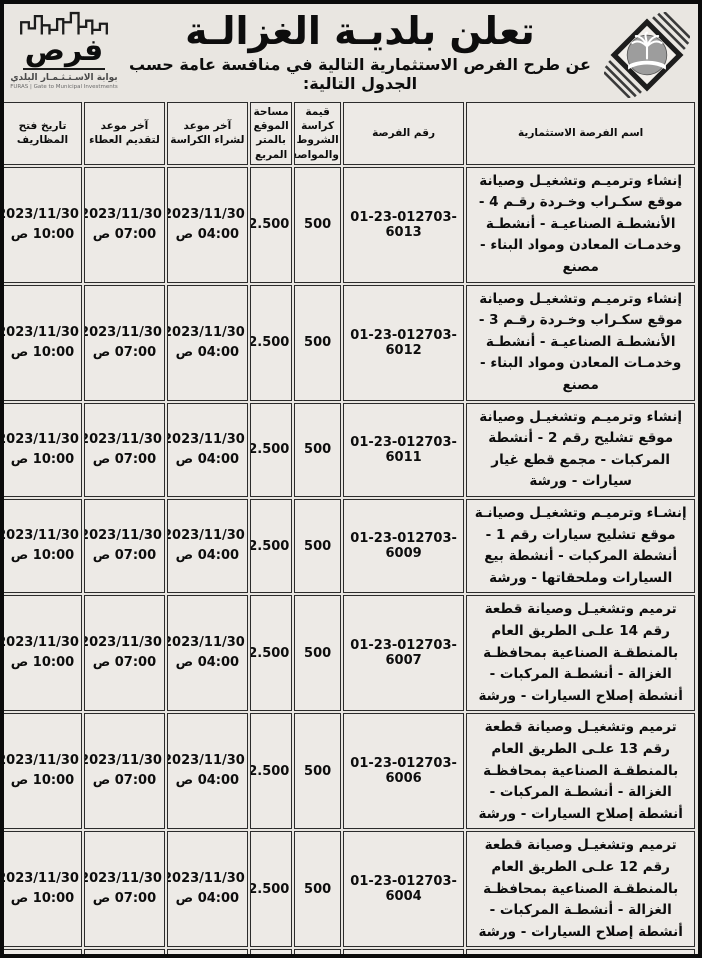  What do you see at coordinates (403, 653) in the screenshot?
I see `opportunity-number: 01-23-012703-6007` at bounding box center [403, 653].